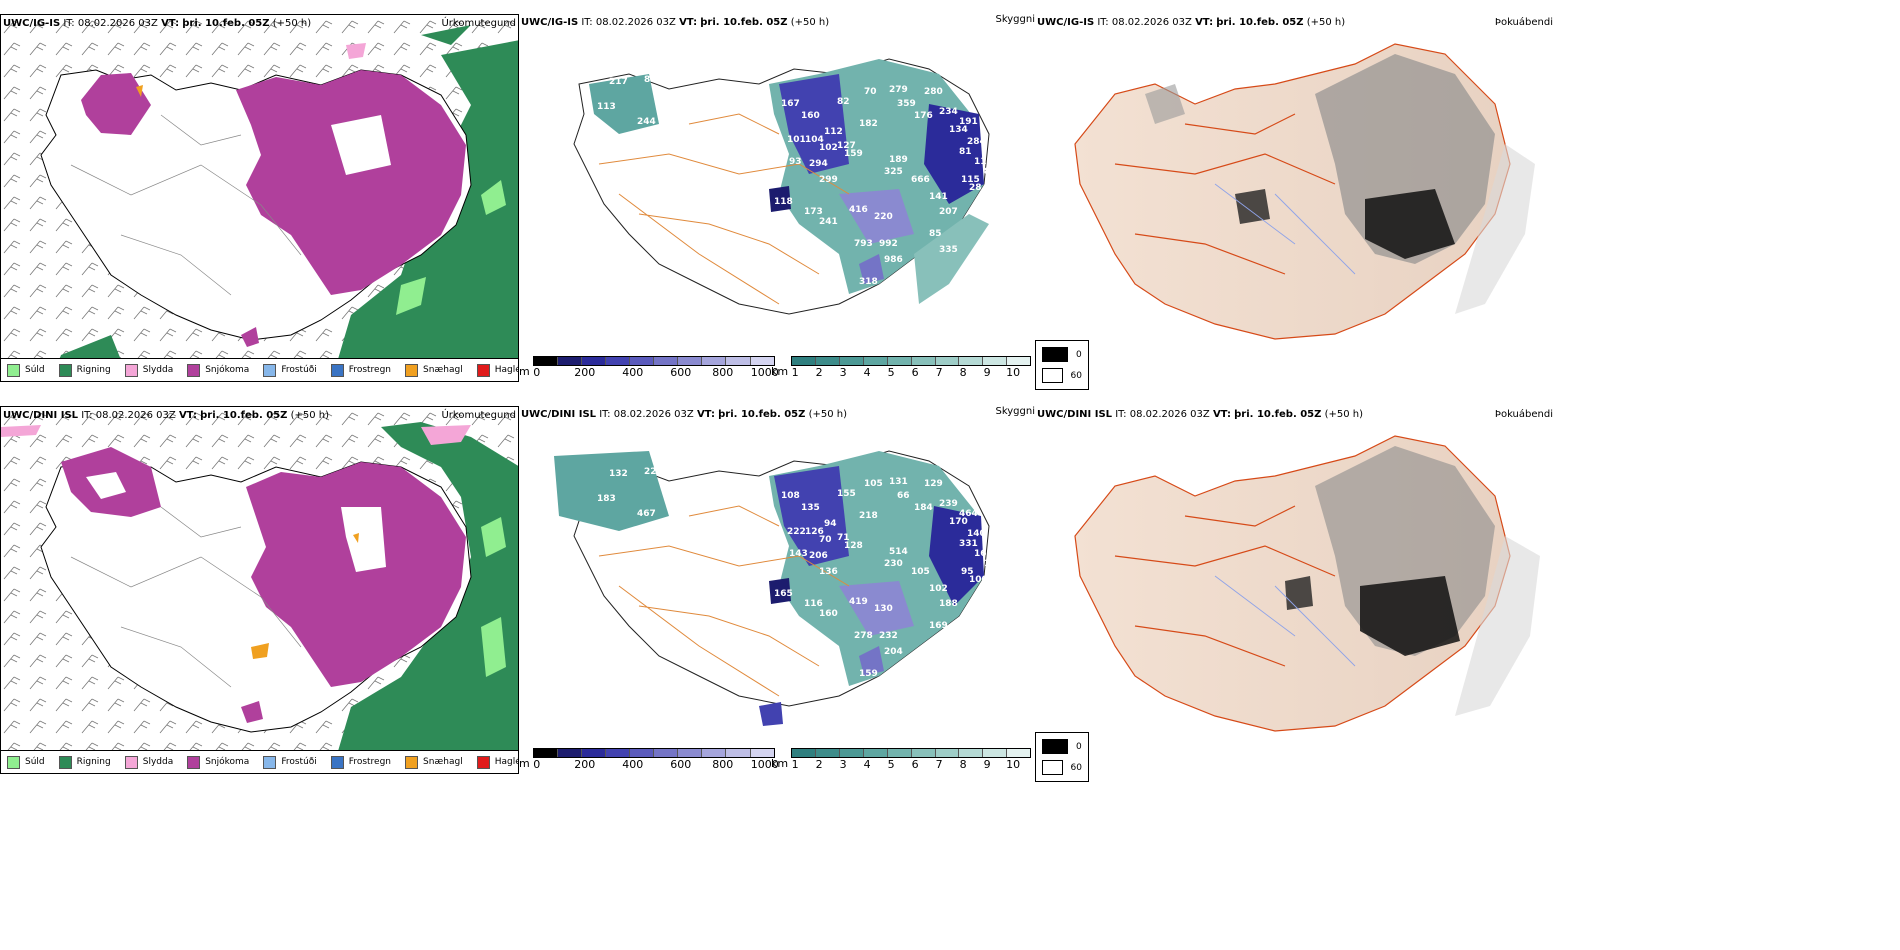  What do you see at coordinates (923, 508) in the screenshot?
I see `cloud-base-label: 184` at bounding box center [923, 508].